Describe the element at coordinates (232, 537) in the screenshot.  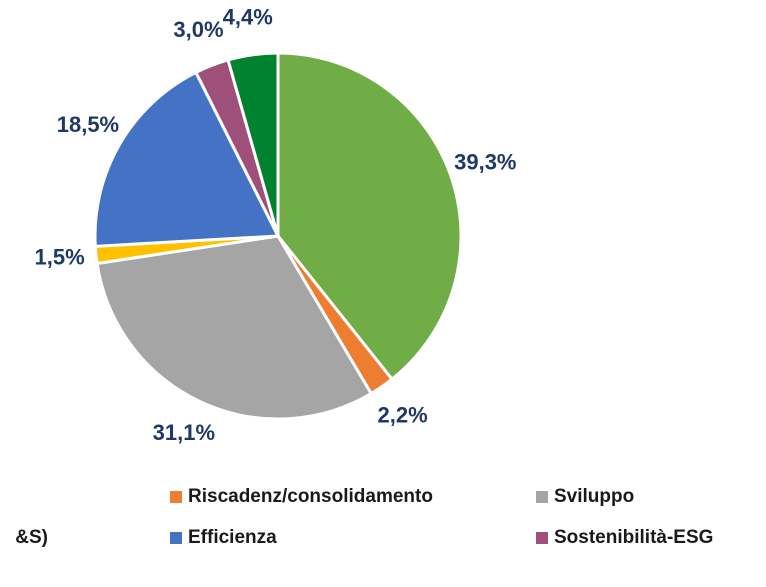
I see `legend-label: Efficienza` at that location.